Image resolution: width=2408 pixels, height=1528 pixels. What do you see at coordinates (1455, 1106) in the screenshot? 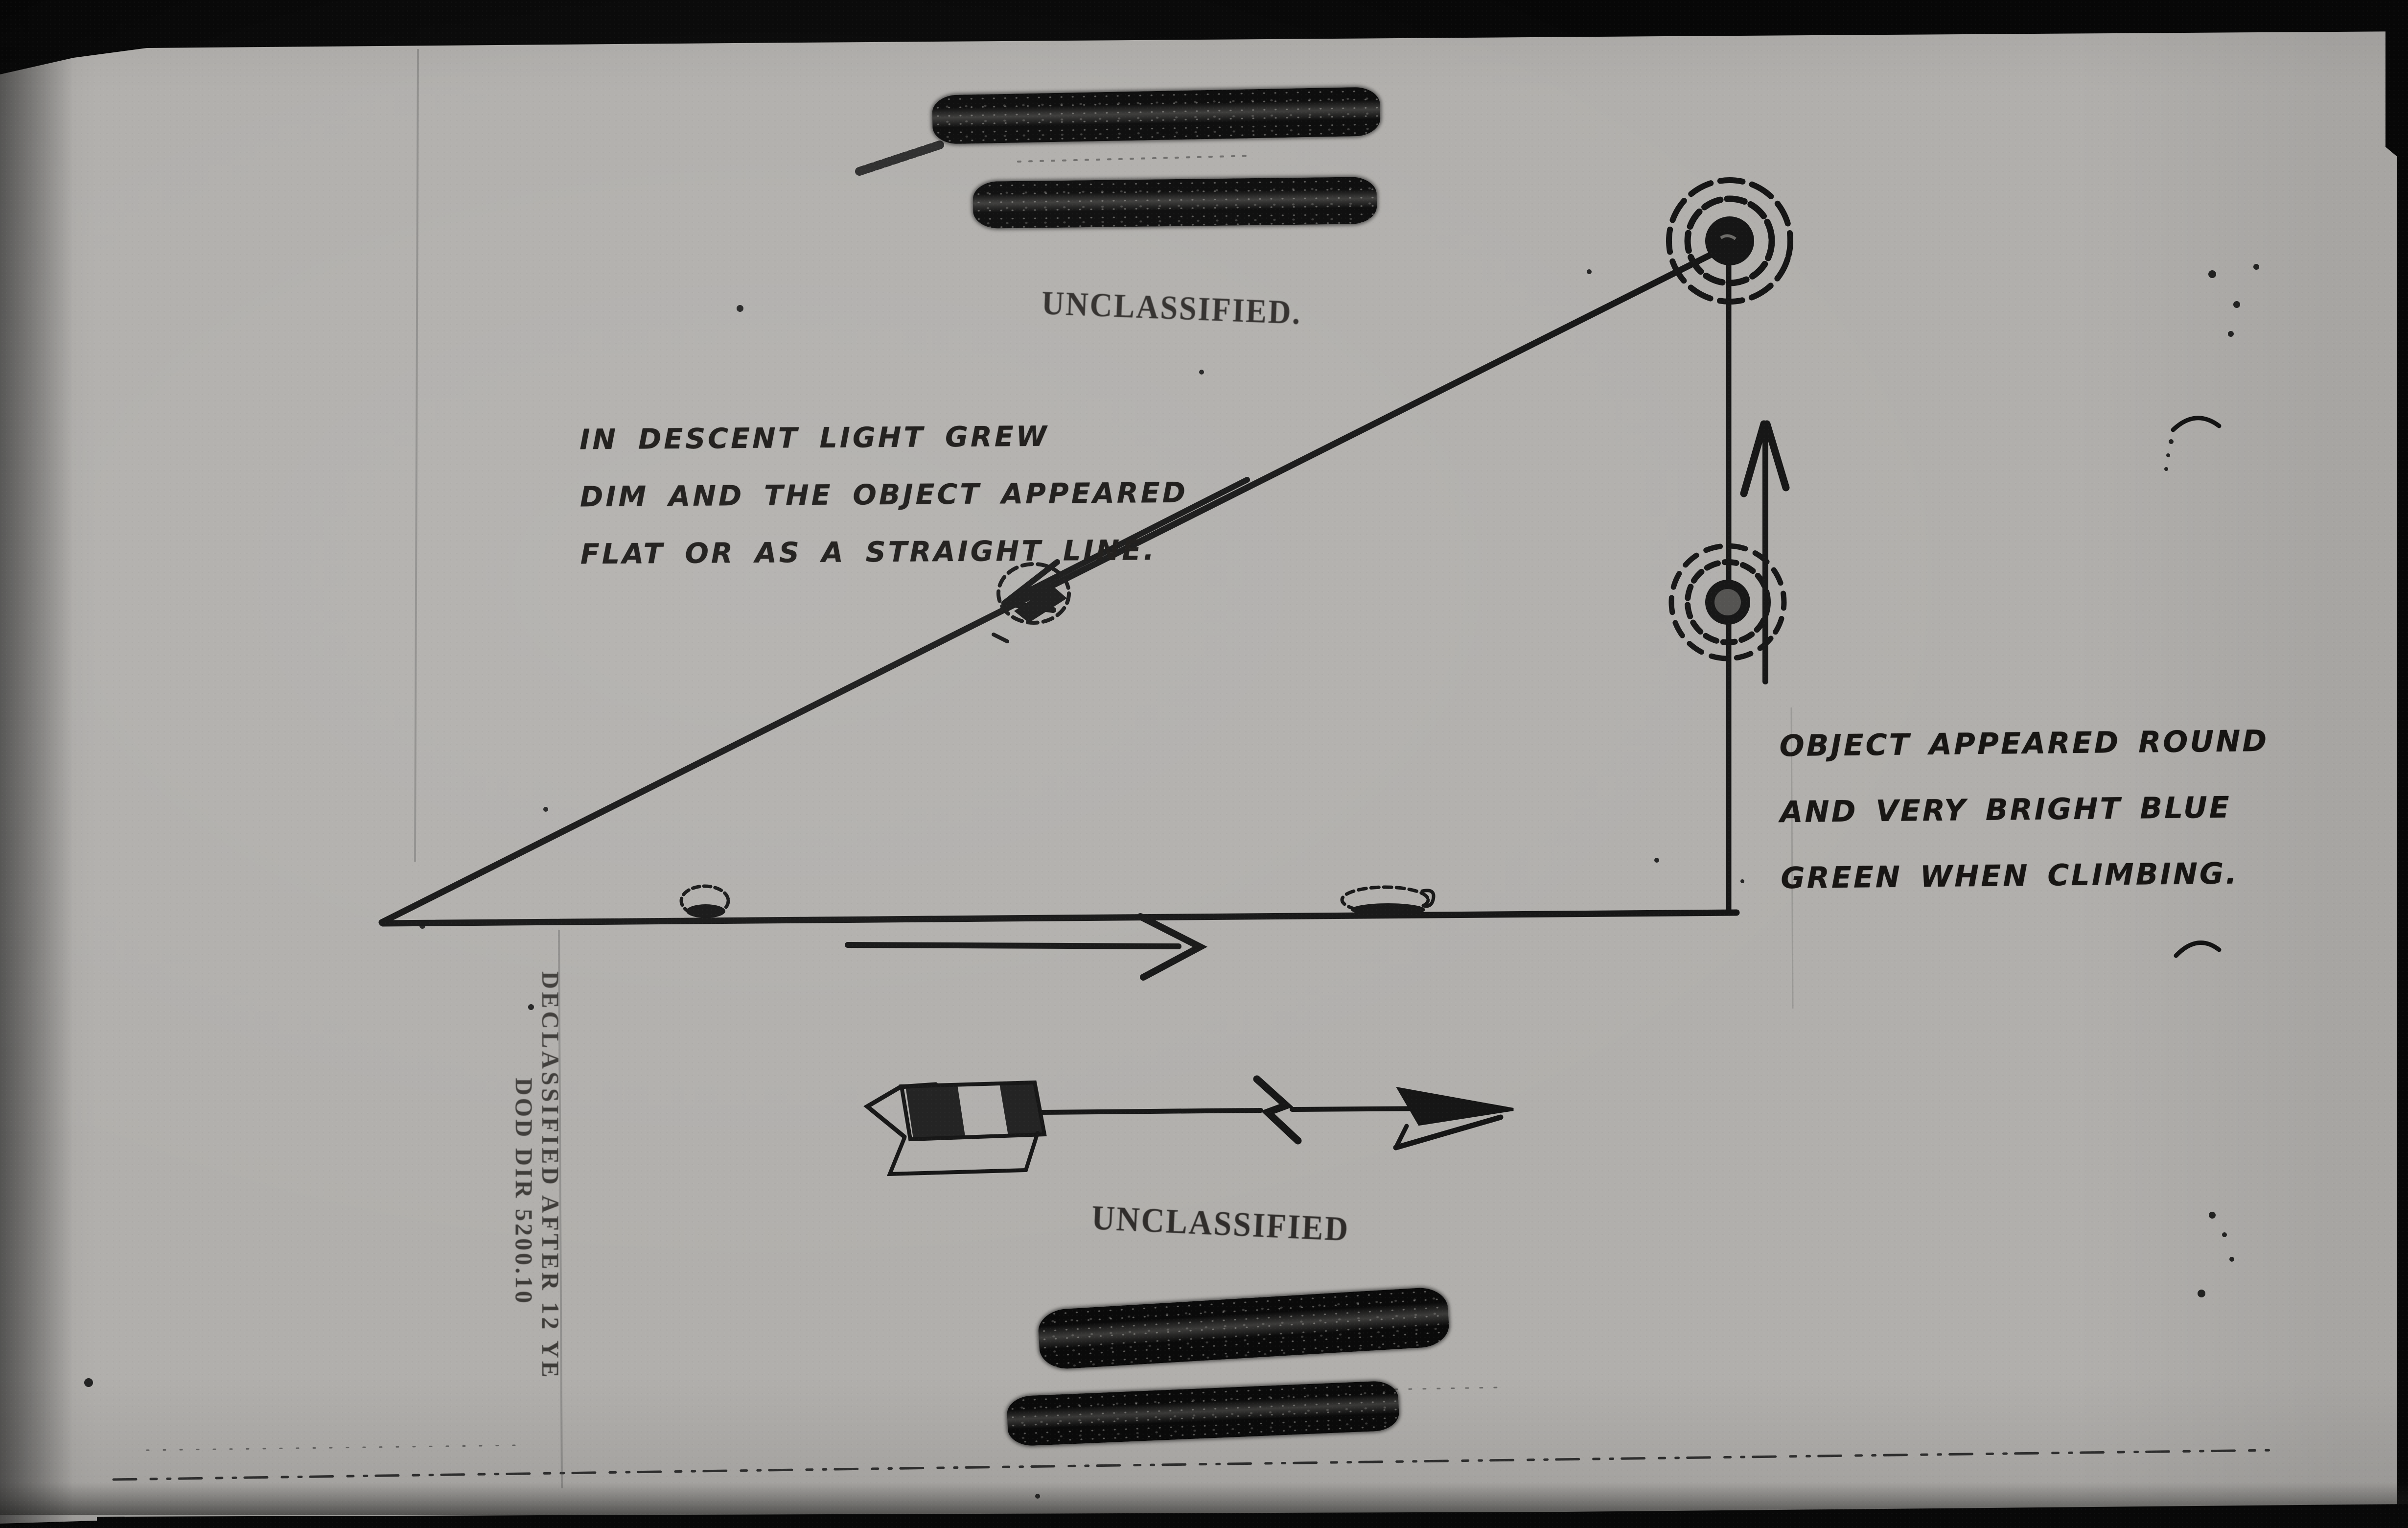
I see `north-arrow-head` at bounding box center [1455, 1106].